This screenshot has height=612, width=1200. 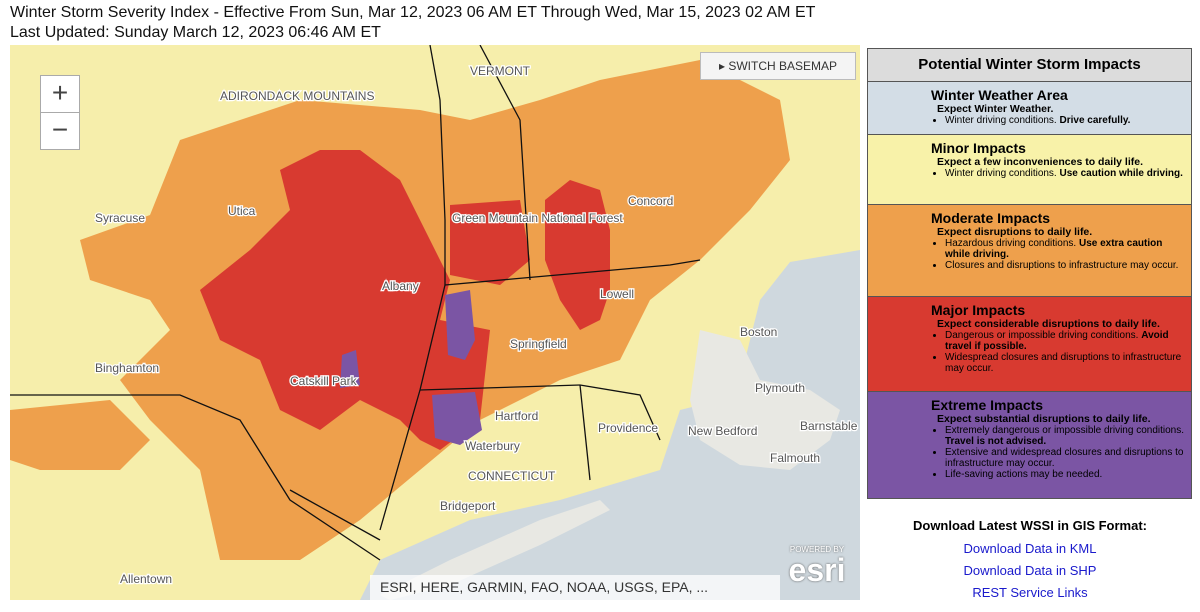 What do you see at coordinates (120, 218) in the screenshot?
I see `place-label: Syracuse` at bounding box center [120, 218].